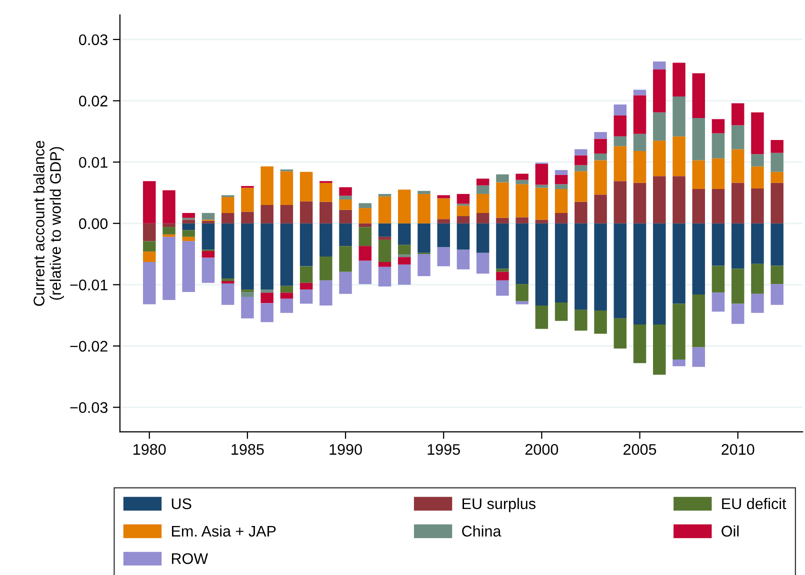  What do you see at coordinates (182, 504) in the screenshot?
I see `legend-label: US` at bounding box center [182, 504].